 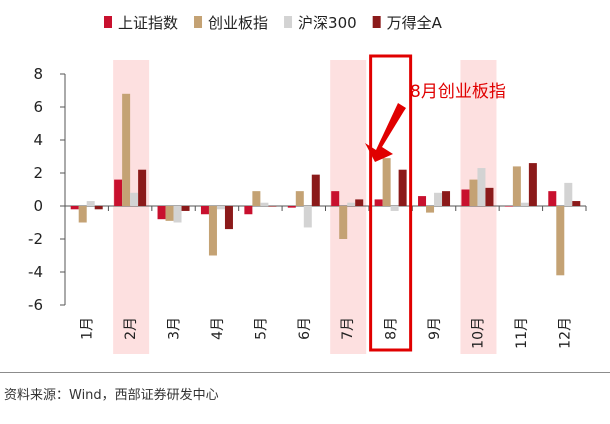 What do you see at coordinates (392, 328) in the screenshot?
I see `x-label-8: 8月` at bounding box center [392, 328].